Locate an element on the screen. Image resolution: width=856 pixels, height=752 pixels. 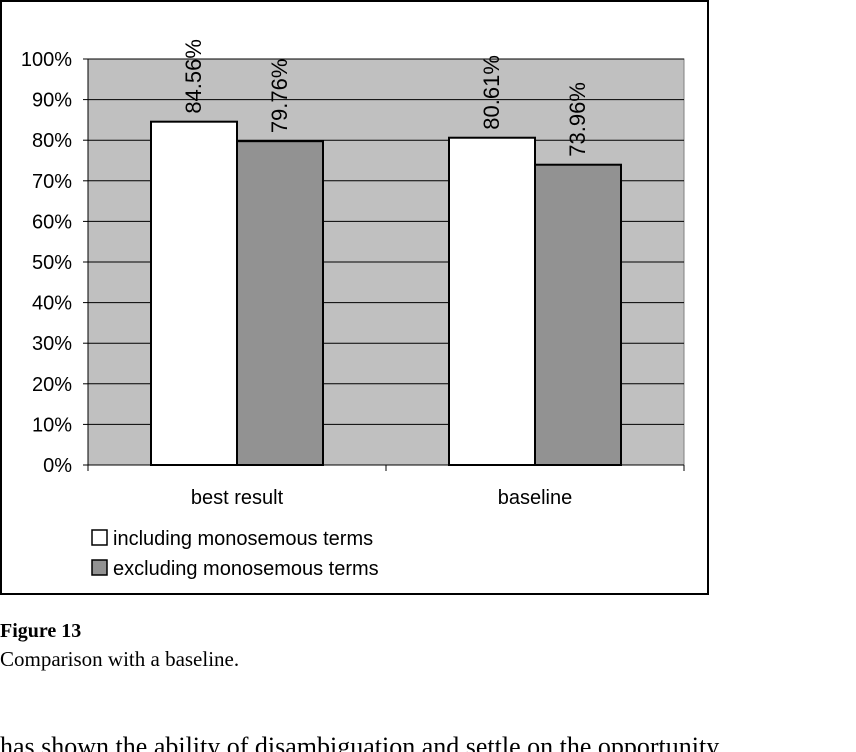
x-tick-label: best result is located at coordinates (237, 498).